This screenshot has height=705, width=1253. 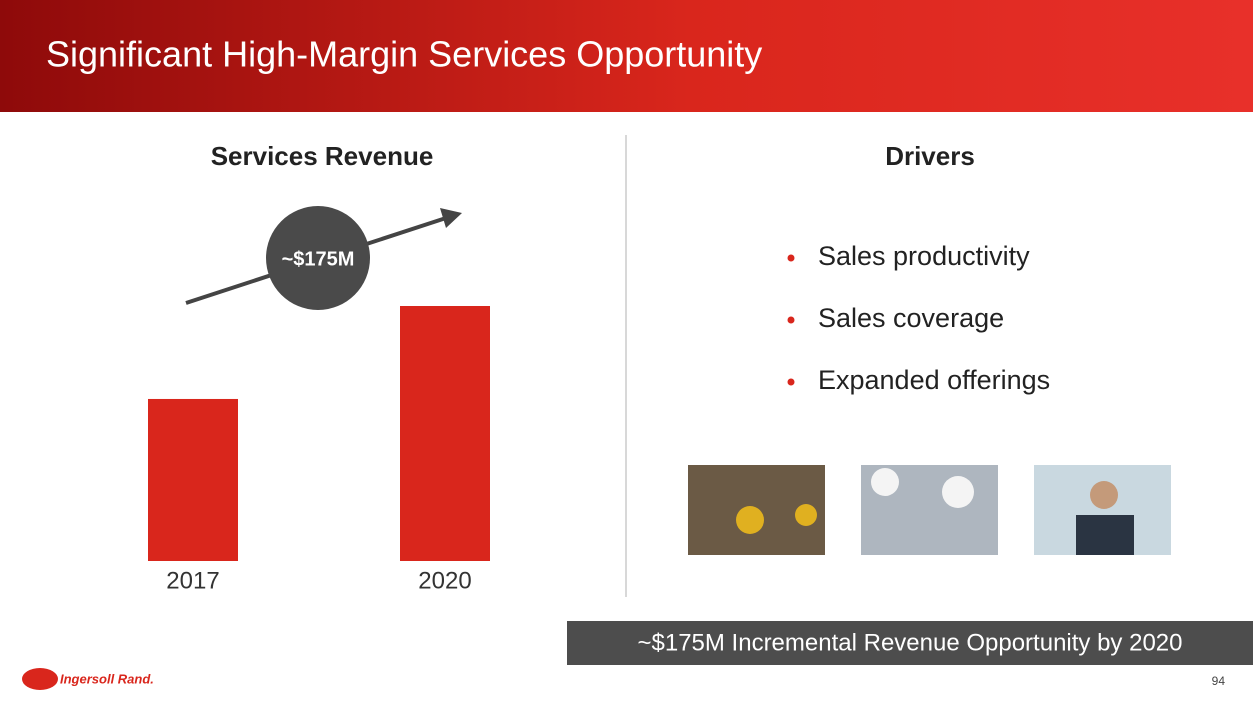 I want to click on x-tick-label: 2017, so click(x=192, y=580).